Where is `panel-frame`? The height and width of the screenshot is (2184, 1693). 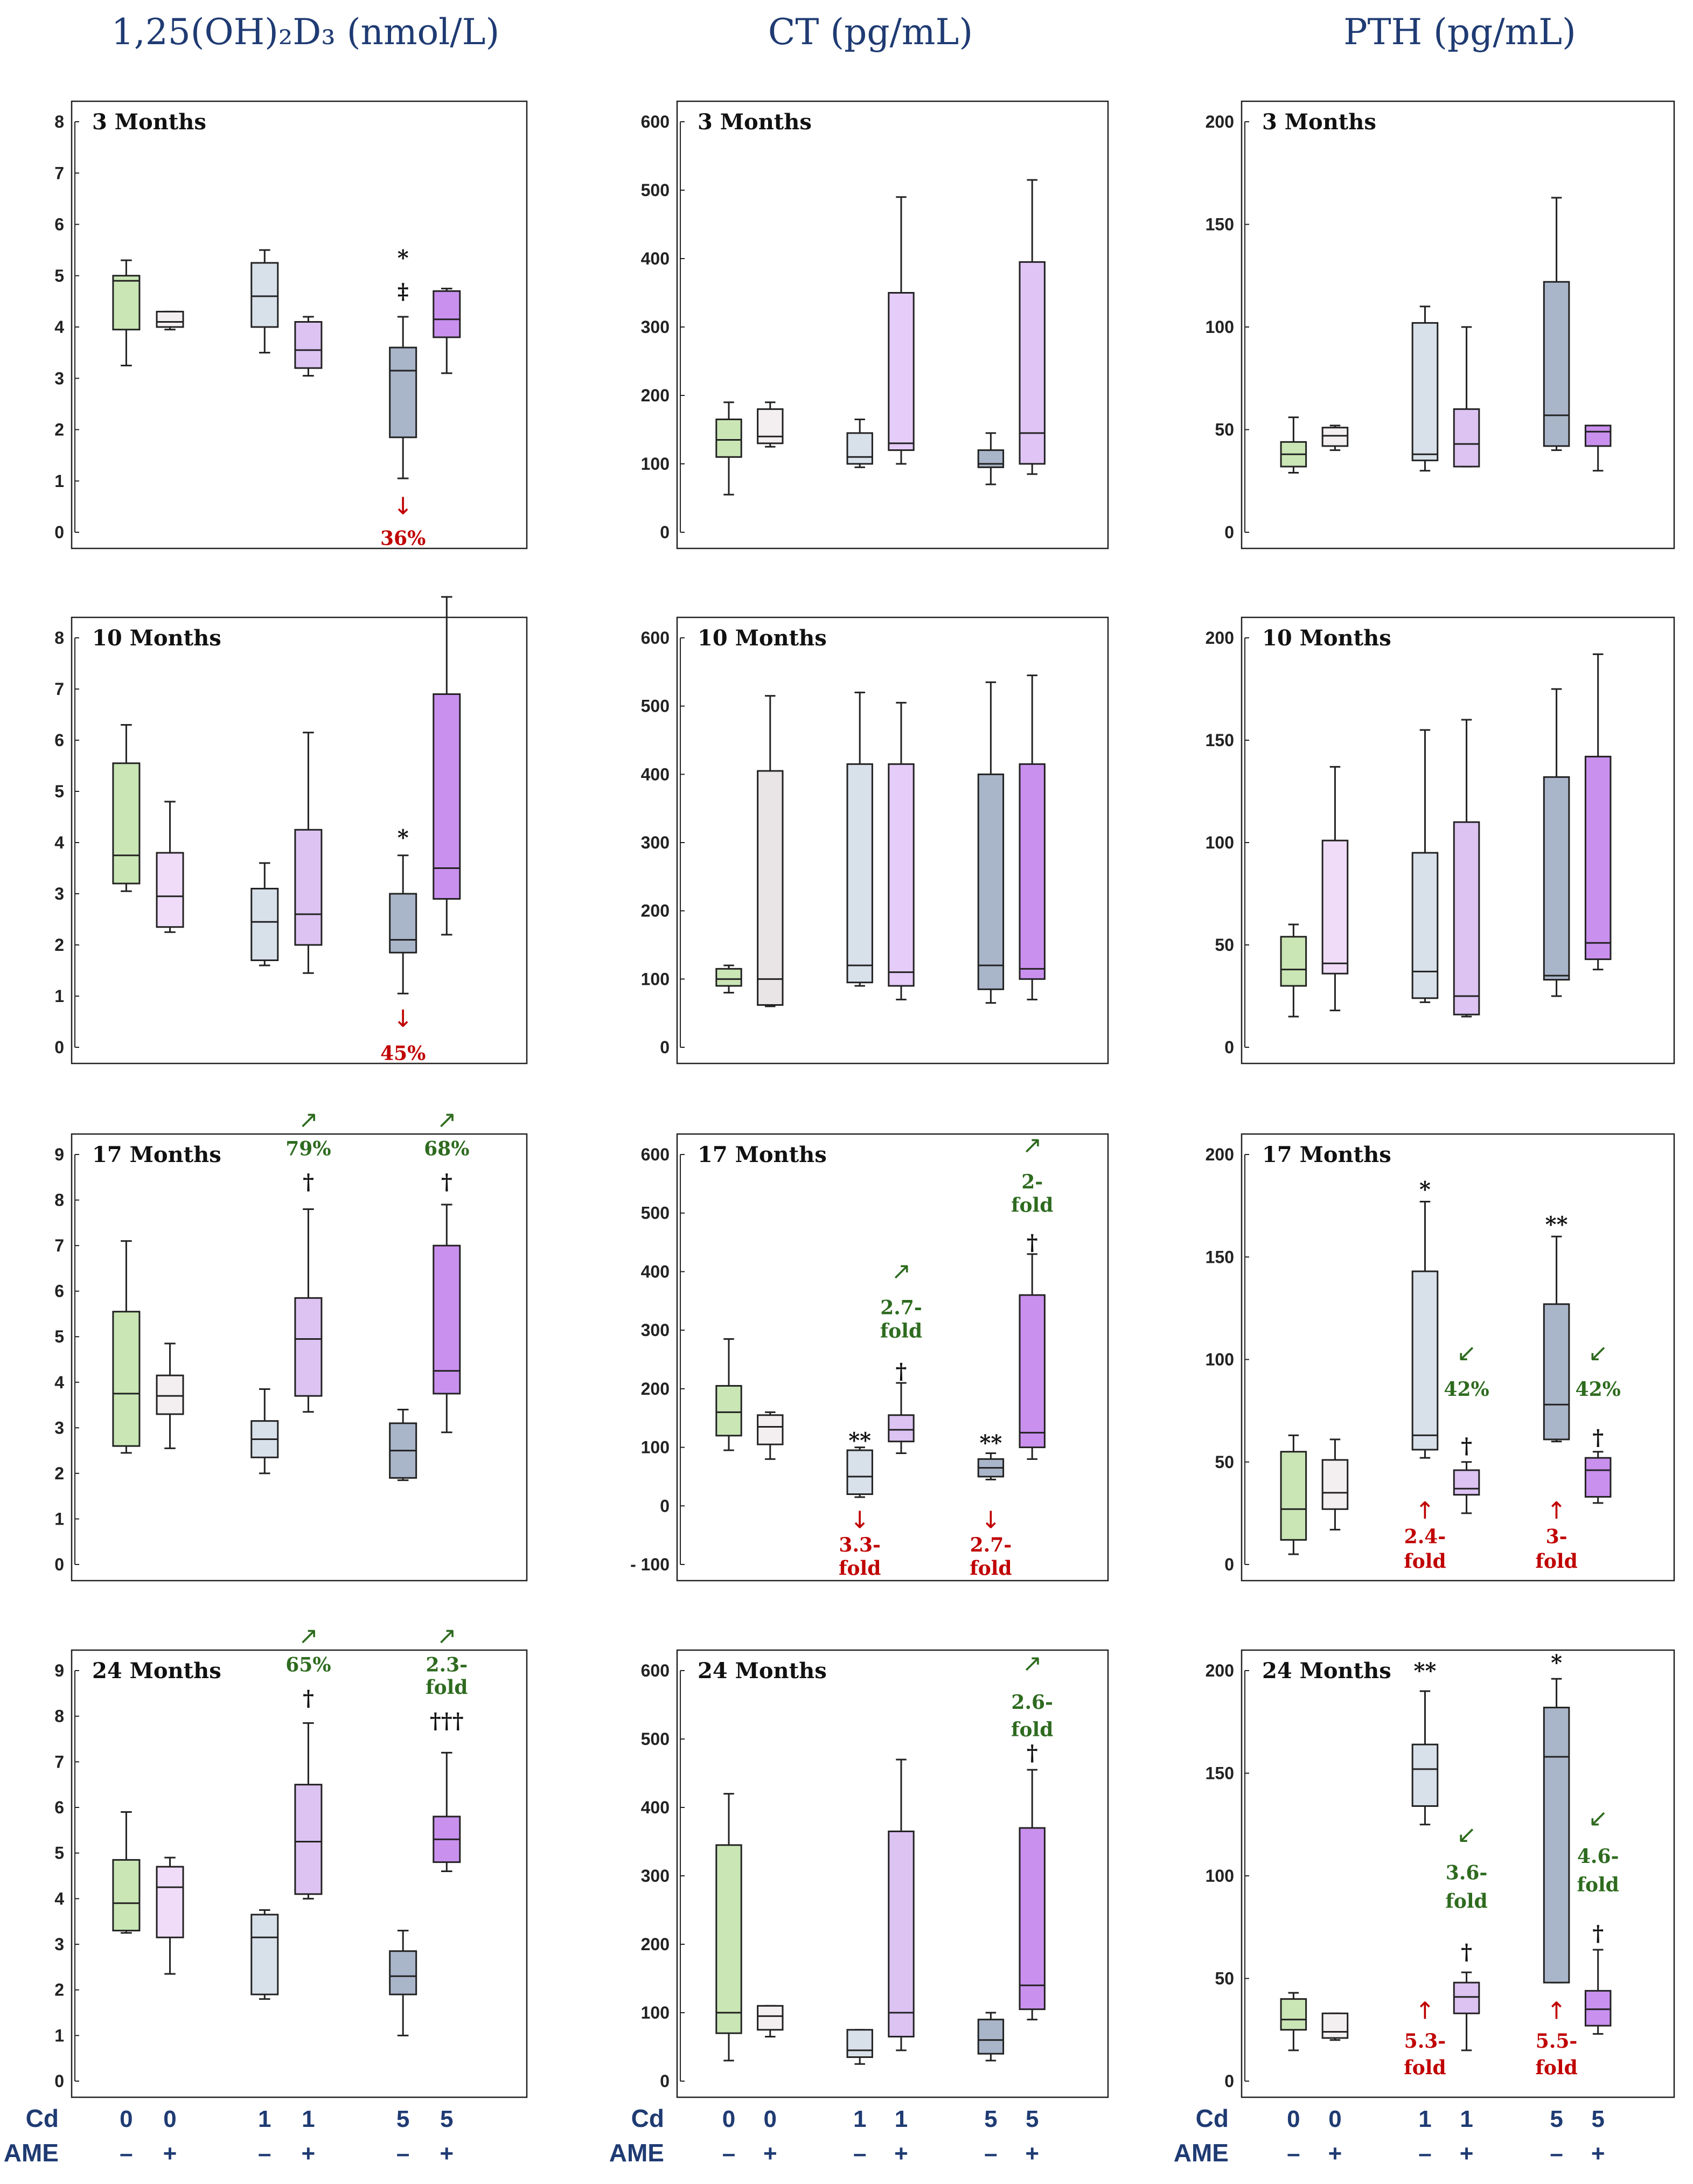
panel-frame is located at coordinates (1458, 325).